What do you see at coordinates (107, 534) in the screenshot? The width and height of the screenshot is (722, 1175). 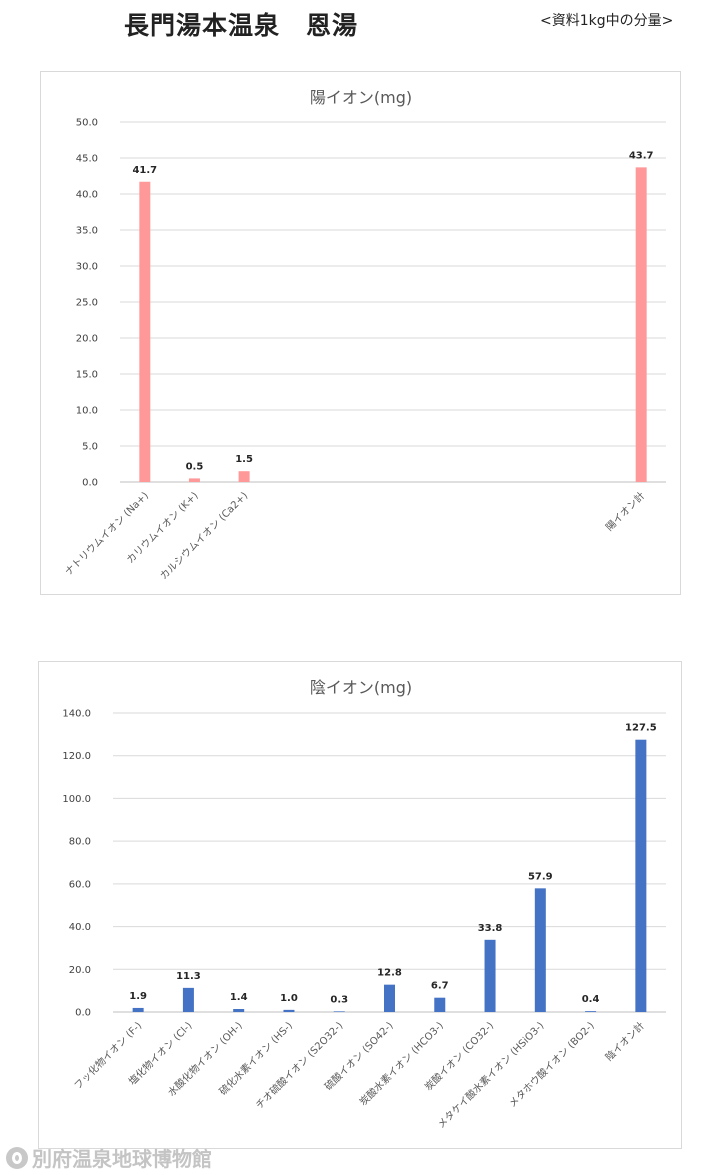 I see `cation-category-label: ナトリウムイオン (Na+)` at bounding box center [107, 534].